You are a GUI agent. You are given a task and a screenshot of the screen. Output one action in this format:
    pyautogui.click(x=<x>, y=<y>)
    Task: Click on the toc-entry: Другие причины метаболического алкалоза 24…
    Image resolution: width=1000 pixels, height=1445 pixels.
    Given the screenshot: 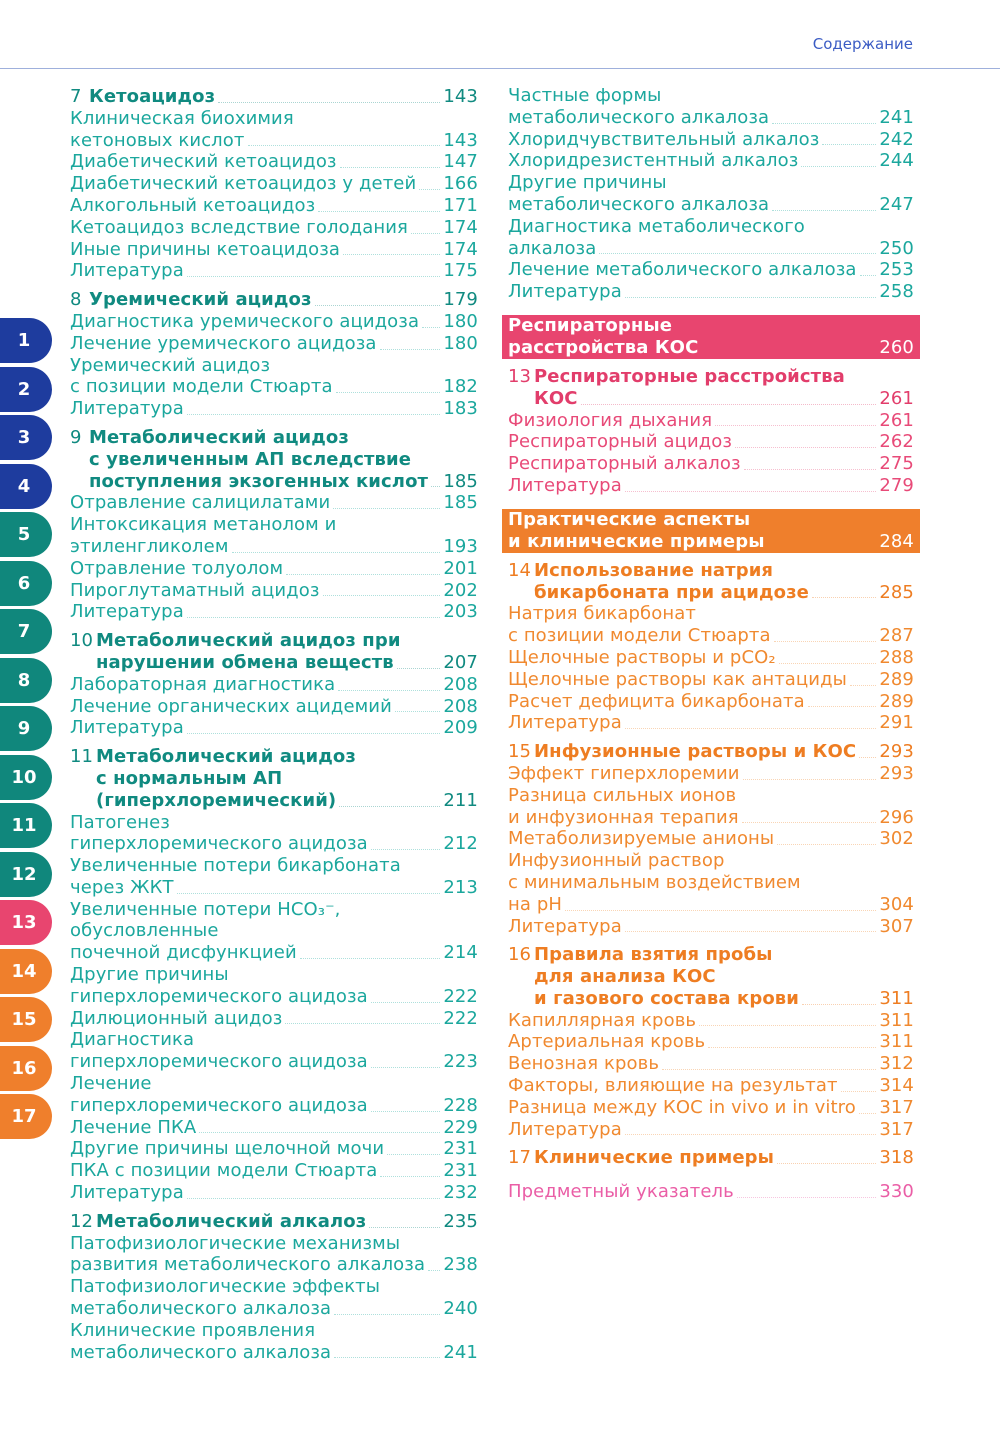 What is the action you would take?
    pyautogui.click(x=711, y=194)
    